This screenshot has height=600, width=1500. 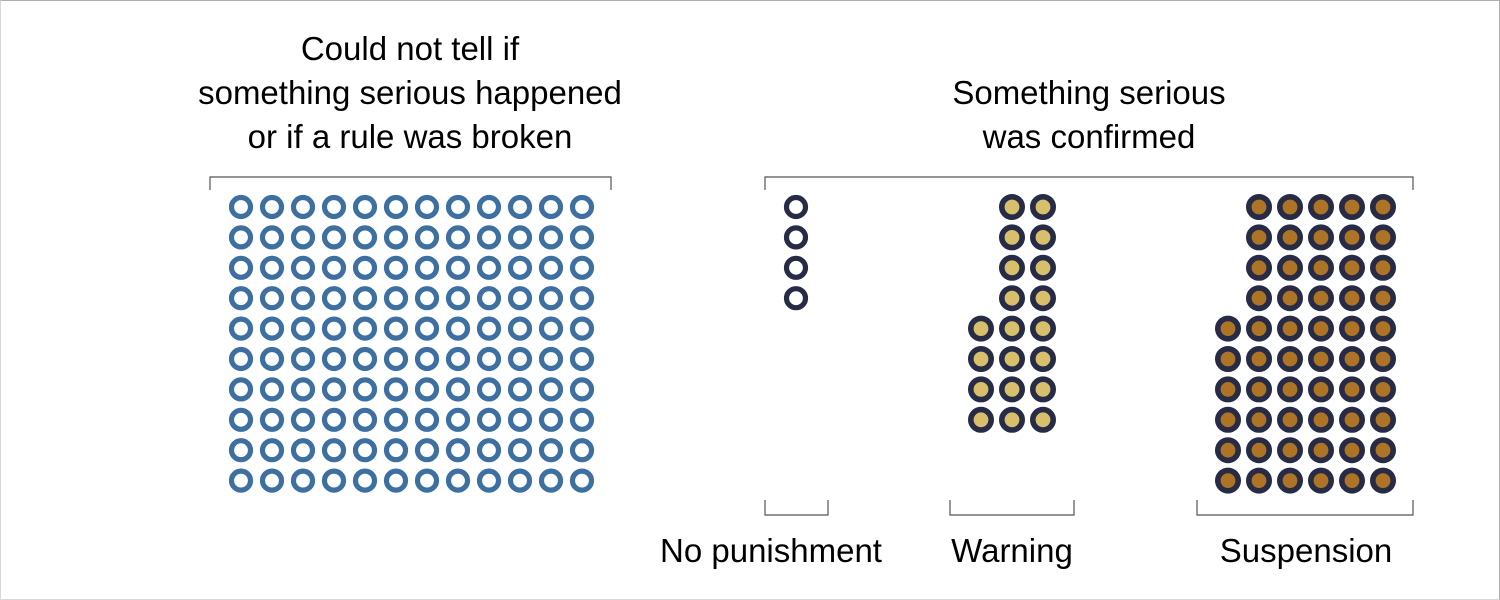 What do you see at coordinates (1088, 92) in the screenshot?
I see `group-title-confirmed-line-1: Something serious` at bounding box center [1088, 92].